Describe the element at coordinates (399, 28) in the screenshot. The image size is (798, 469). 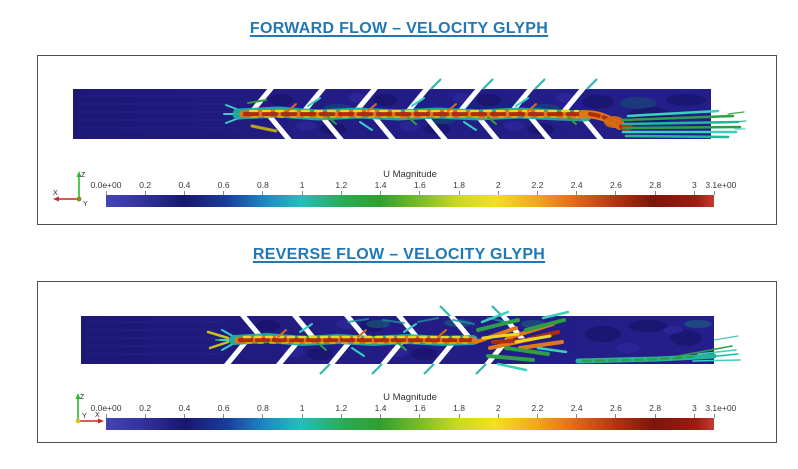
I see `forward-flow-title: FORWARD FLOW – VELOCITY GLYPH` at that location.